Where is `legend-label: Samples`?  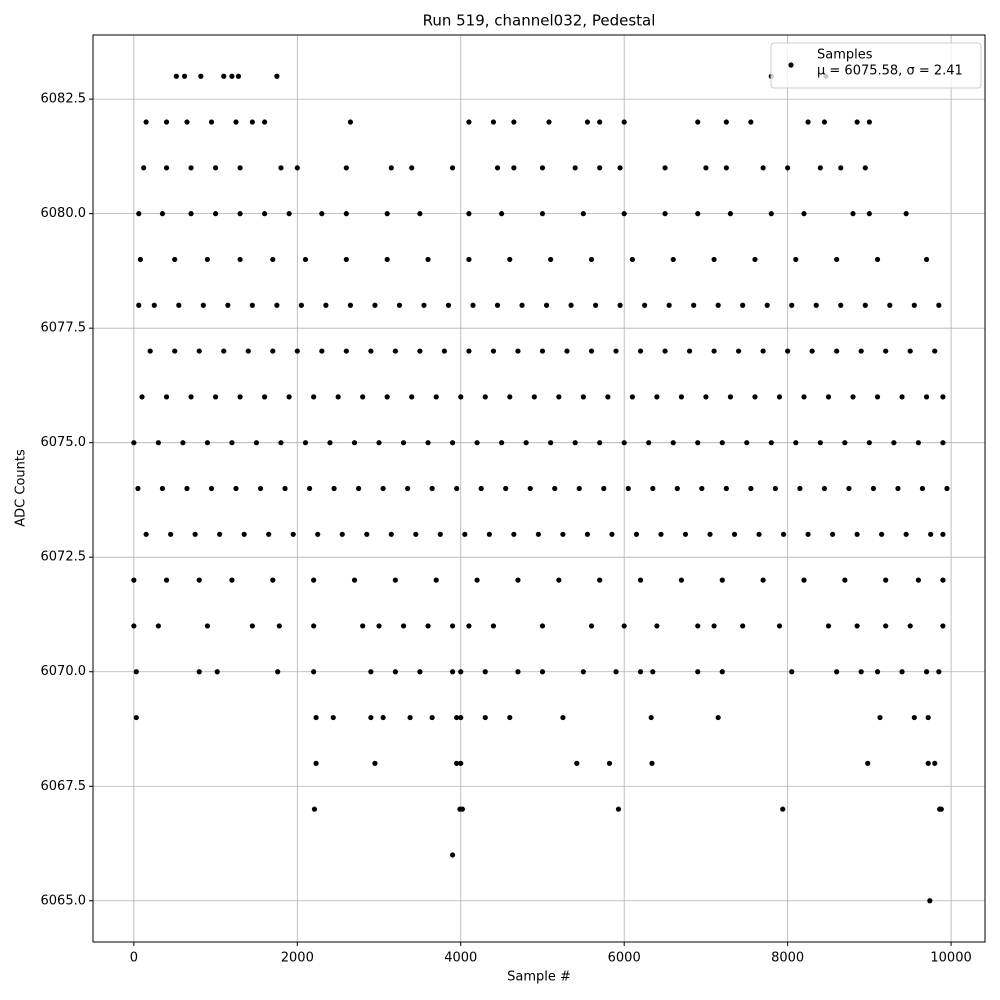
legend-label: Samples is located at coordinates (845, 55).